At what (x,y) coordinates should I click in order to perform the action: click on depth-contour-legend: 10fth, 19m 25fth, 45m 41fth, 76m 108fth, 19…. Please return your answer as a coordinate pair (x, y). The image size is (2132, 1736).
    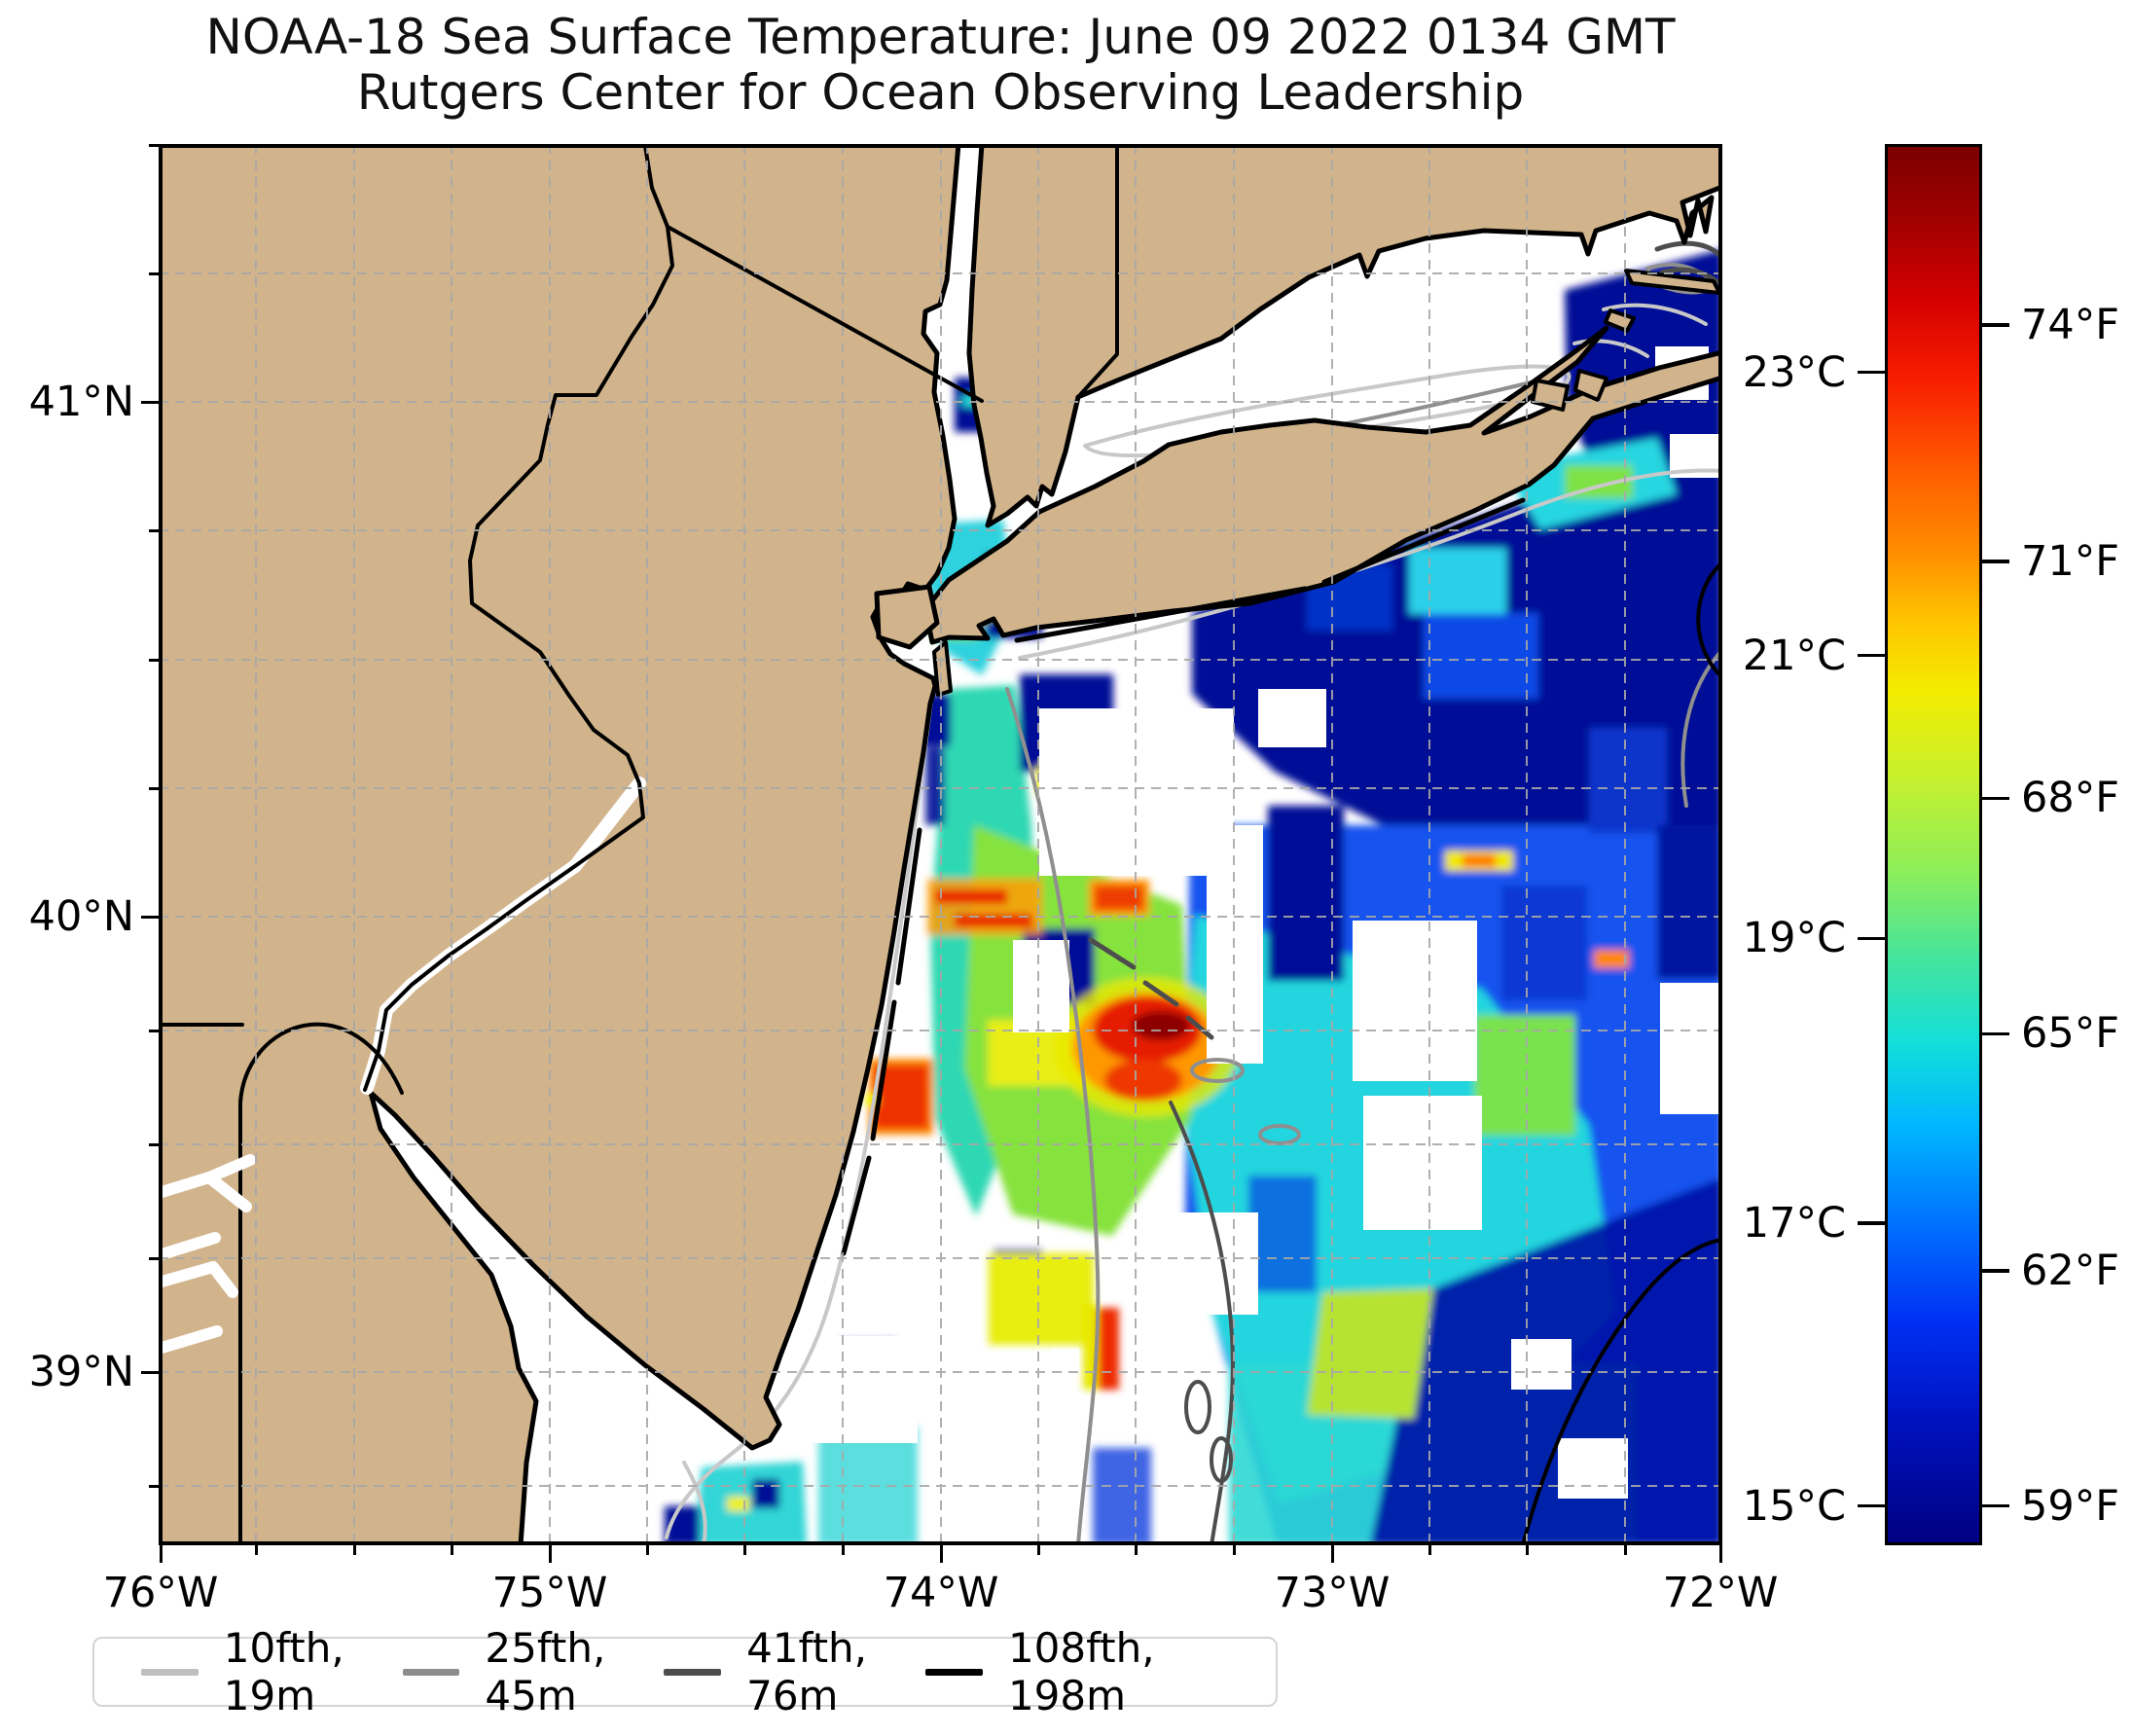
    Looking at the image, I should click on (685, 1672).